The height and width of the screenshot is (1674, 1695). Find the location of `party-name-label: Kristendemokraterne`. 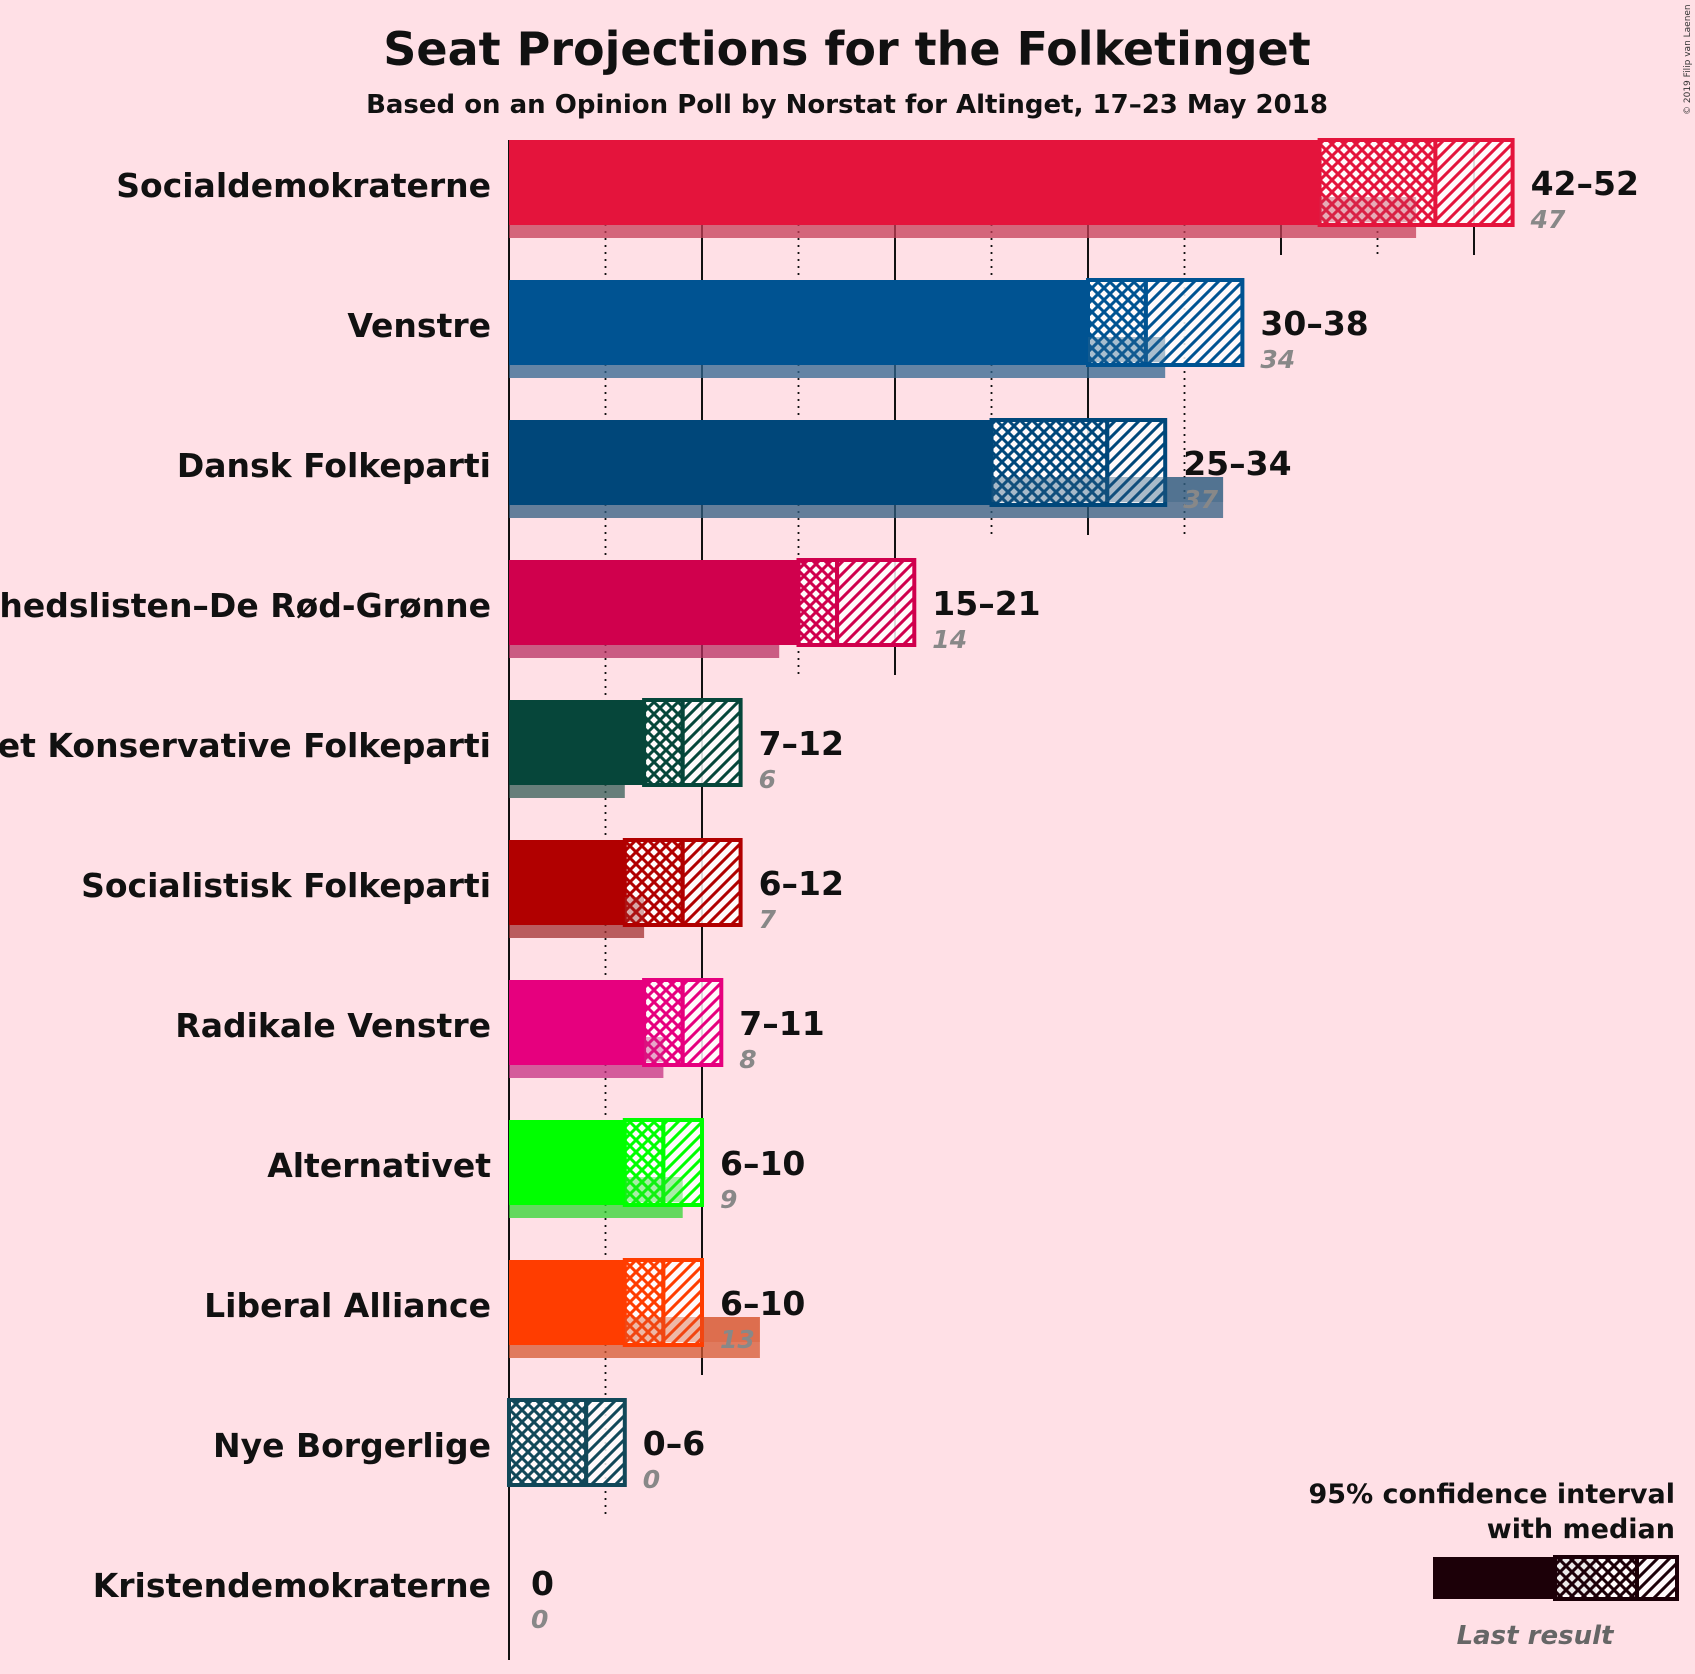

party-name-label: Kristendemokraterne is located at coordinates (292, 1585).